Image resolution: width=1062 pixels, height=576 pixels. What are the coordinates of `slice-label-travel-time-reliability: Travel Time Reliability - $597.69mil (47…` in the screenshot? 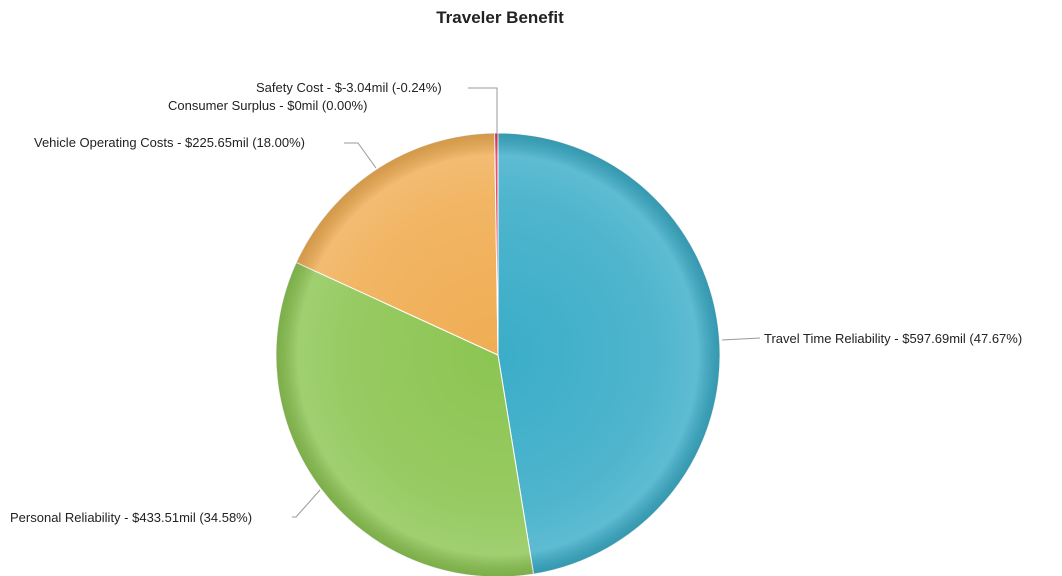 It's located at (893, 338).